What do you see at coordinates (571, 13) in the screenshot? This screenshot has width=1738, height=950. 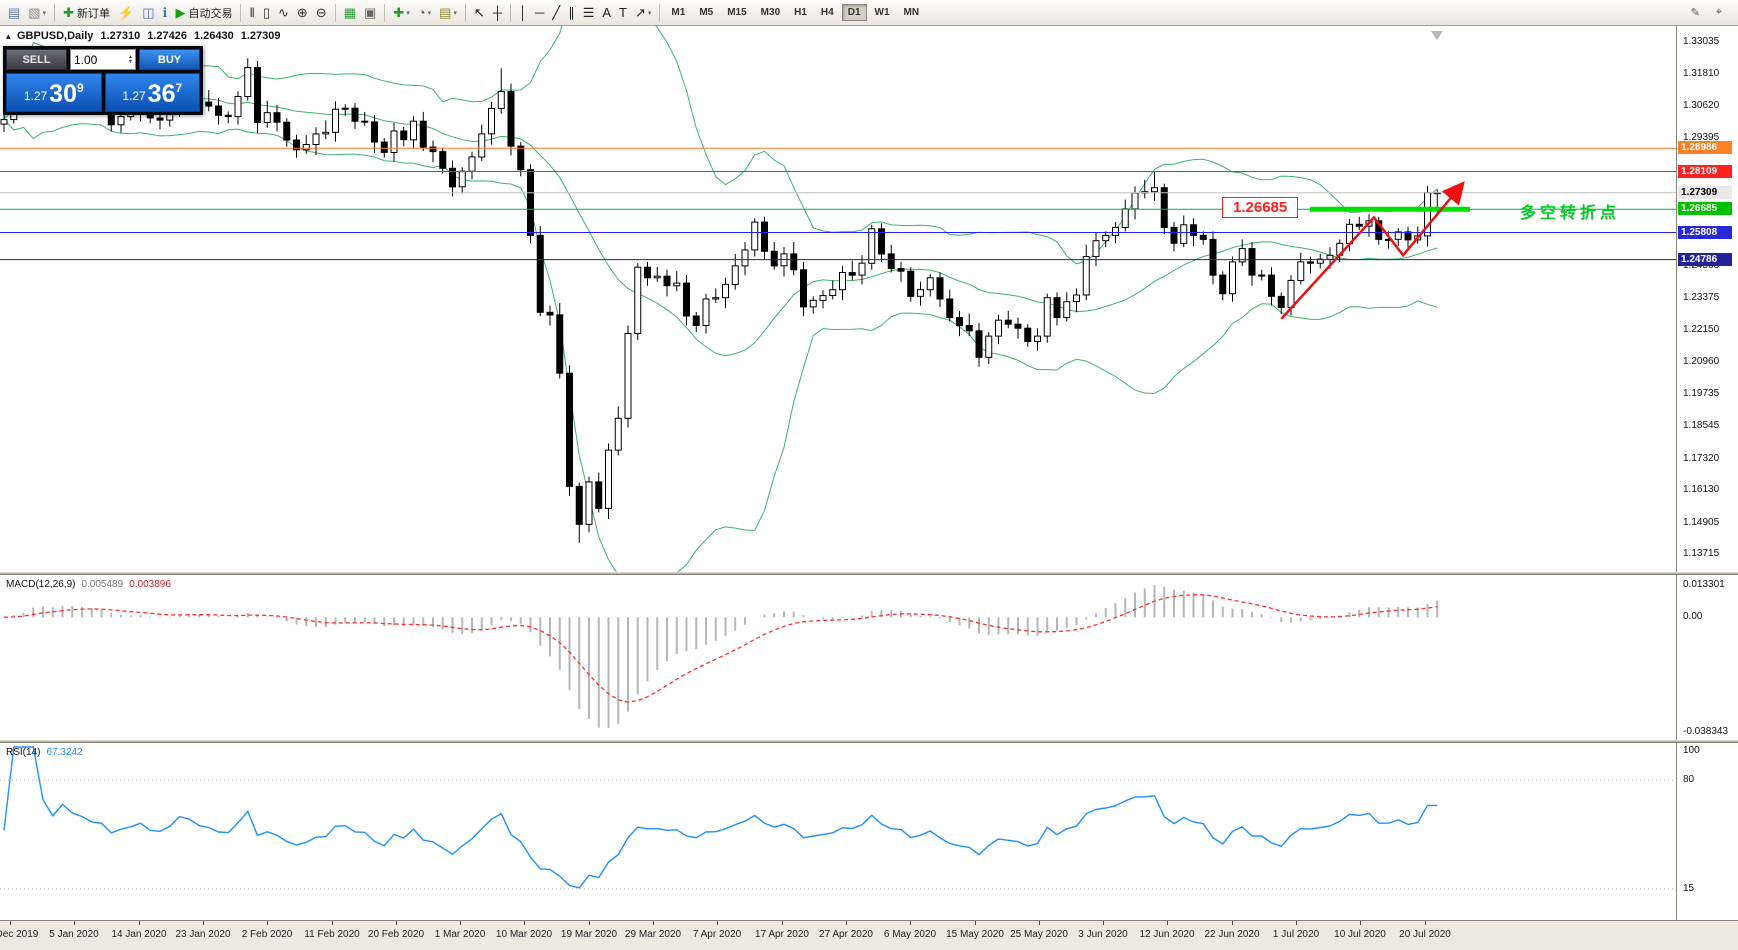 I see `equidistant-channel-button: ∥` at bounding box center [571, 13].